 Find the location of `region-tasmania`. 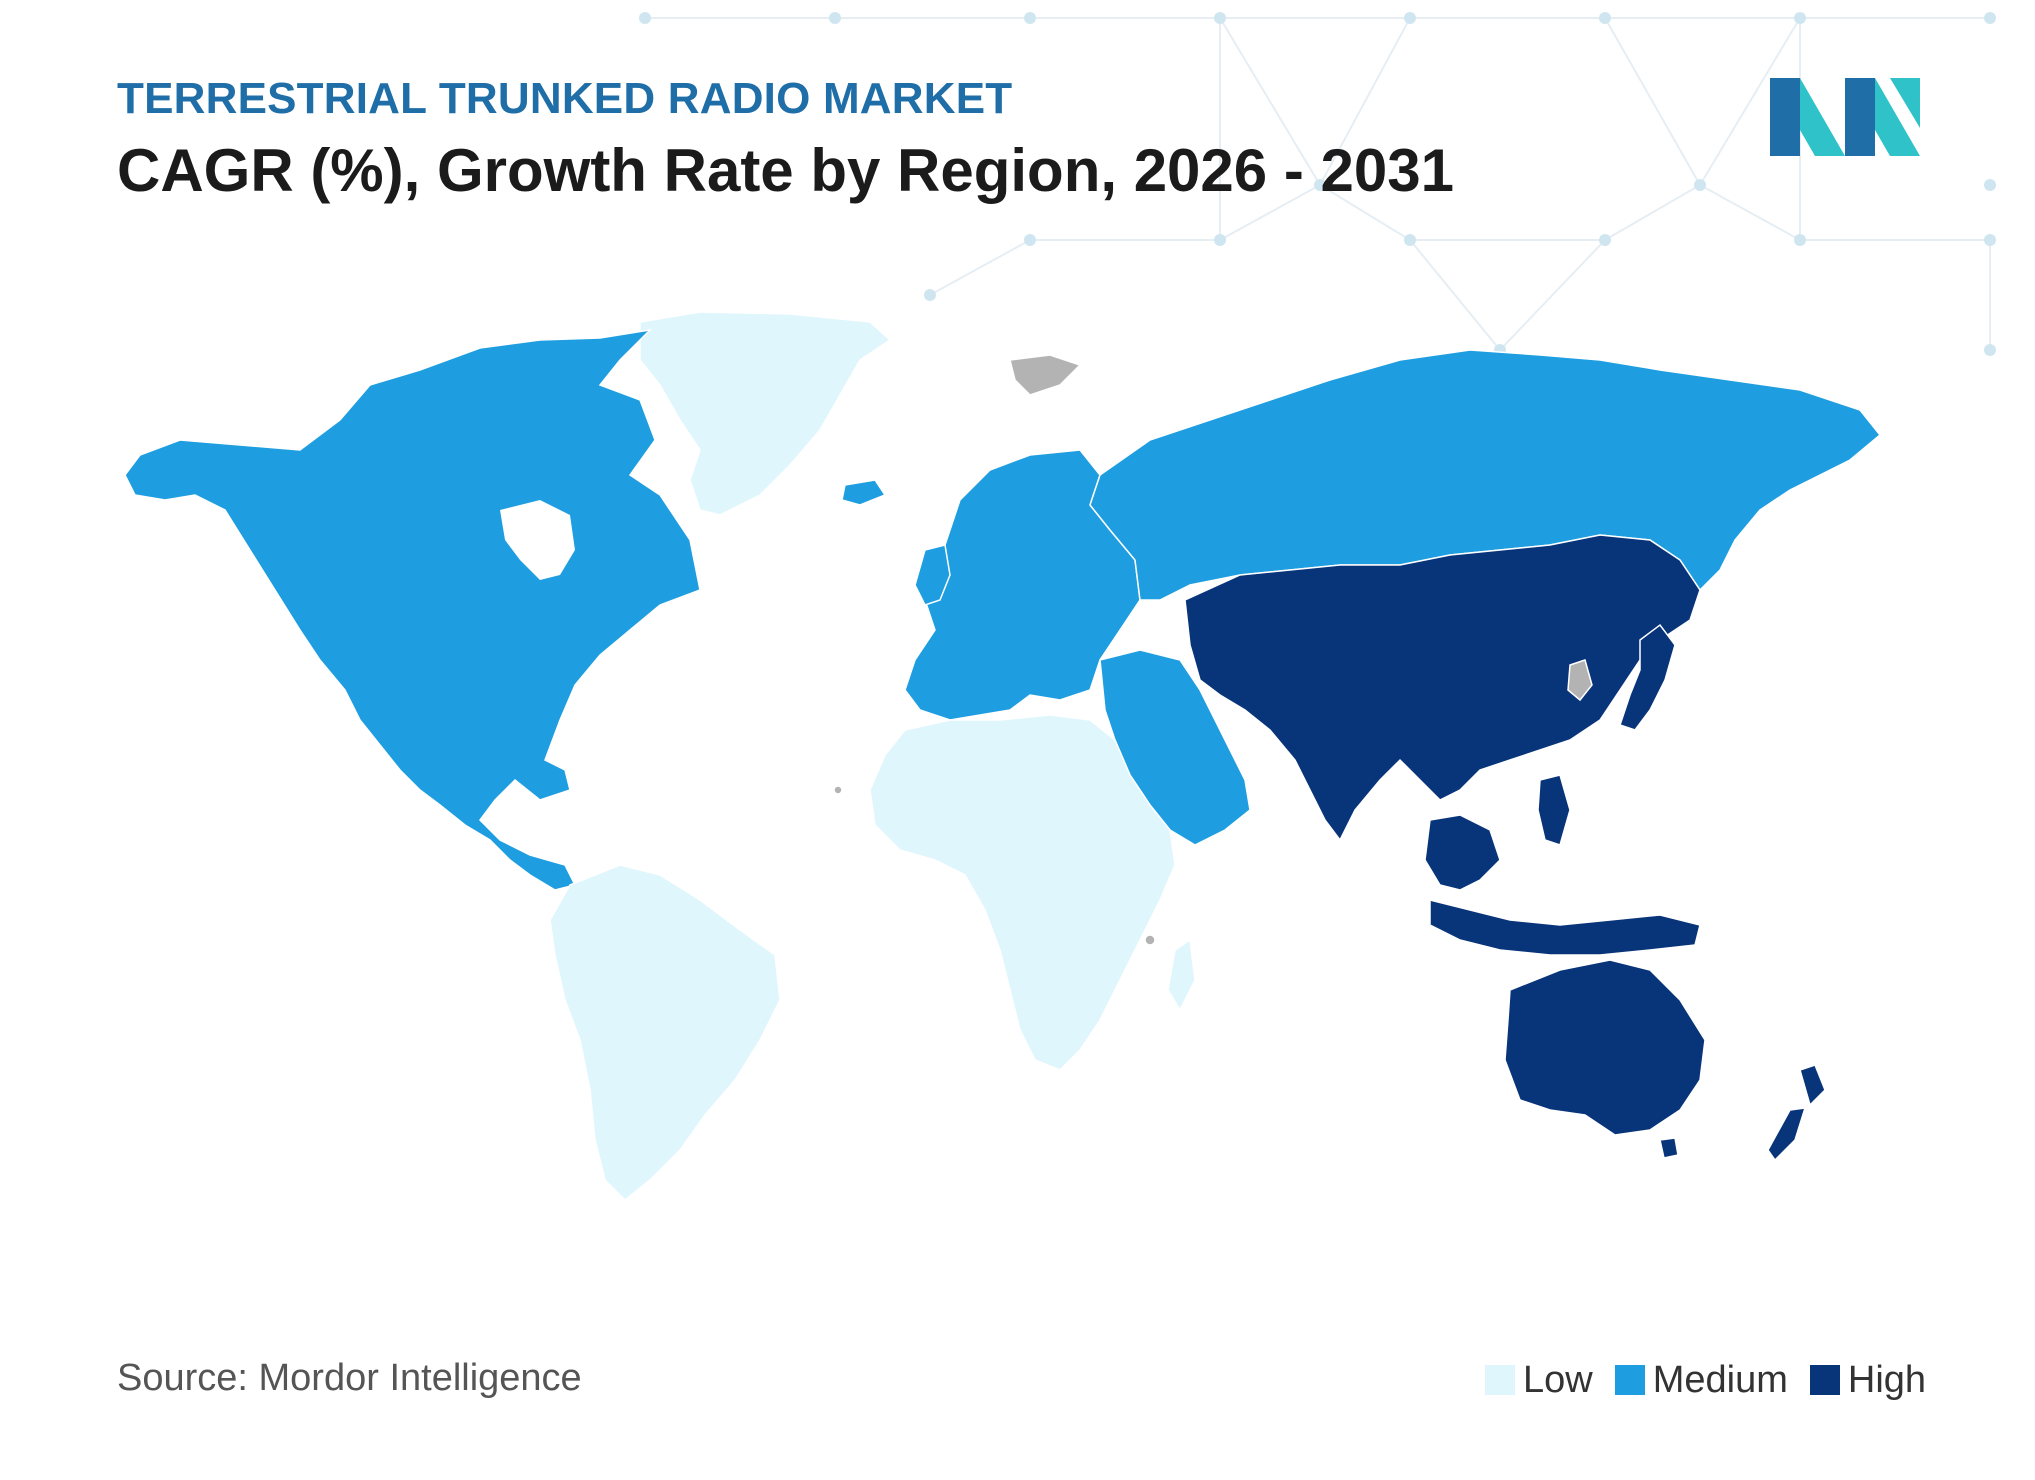

region-tasmania is located at coordinates (1669, 1148).